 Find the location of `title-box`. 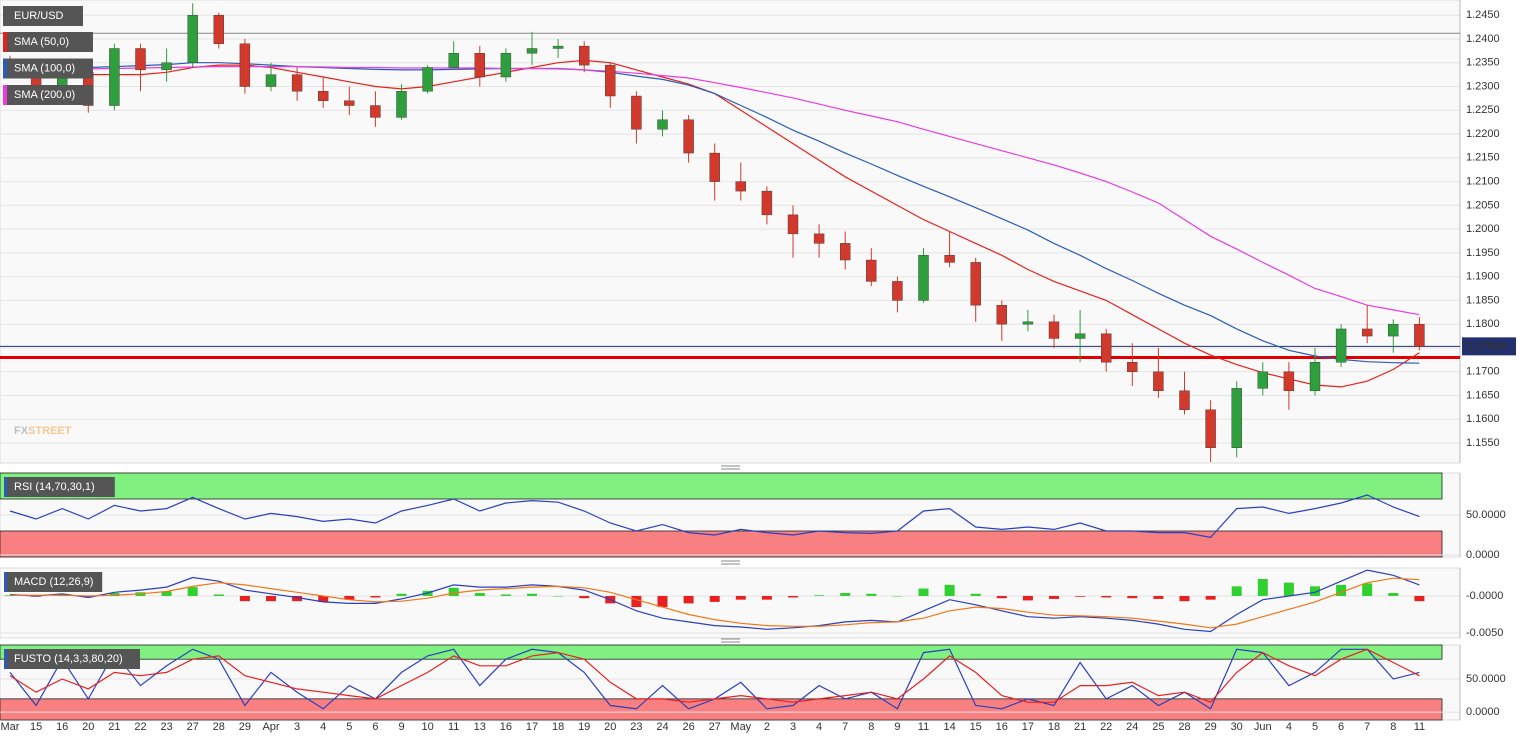

title-box is located at coordinates (43, 16).